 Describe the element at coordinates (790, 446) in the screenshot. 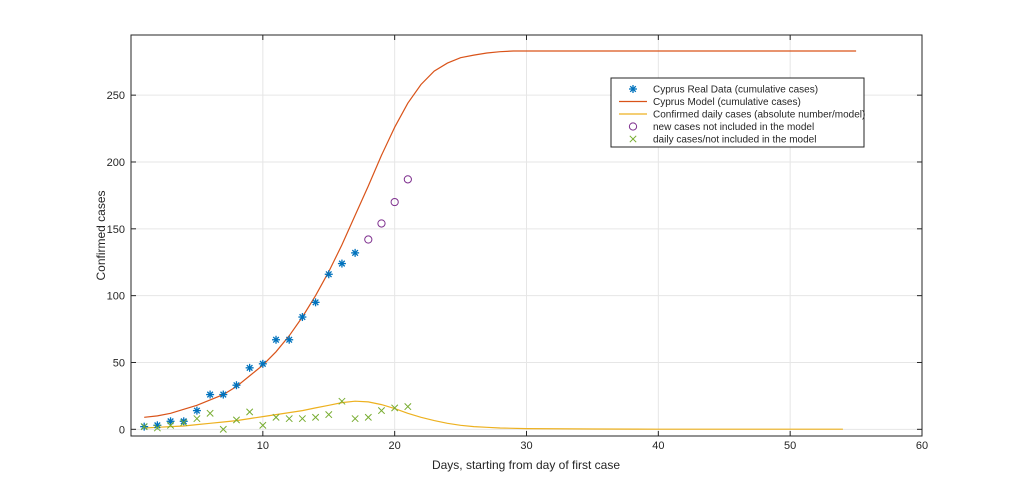

I see `x-tick-label: 50` at that location.